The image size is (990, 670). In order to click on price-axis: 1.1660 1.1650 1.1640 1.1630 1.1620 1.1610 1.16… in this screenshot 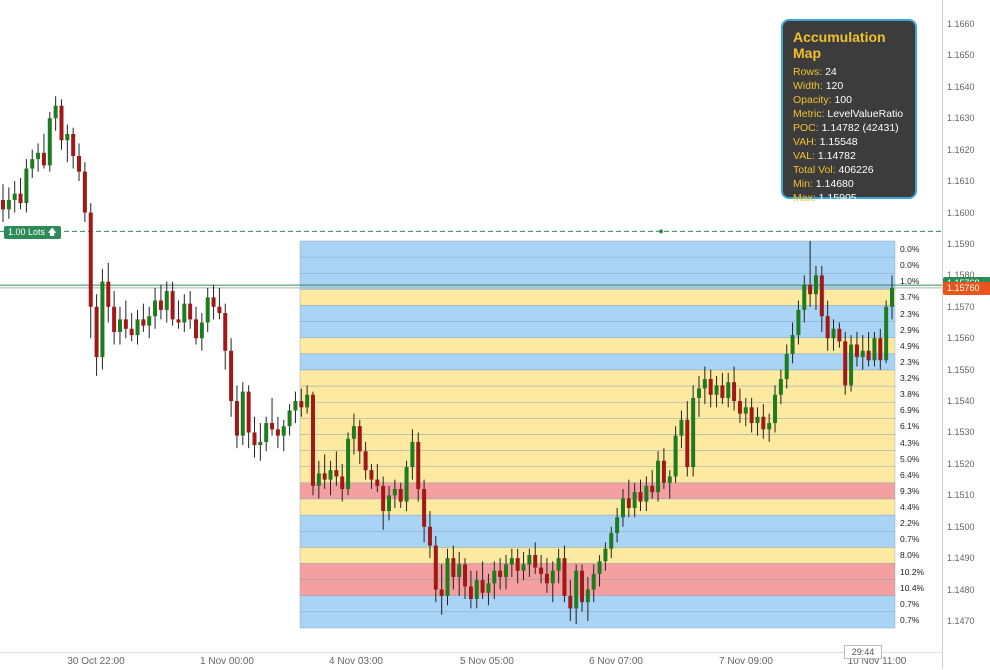, I will do `click(966, 334)`.